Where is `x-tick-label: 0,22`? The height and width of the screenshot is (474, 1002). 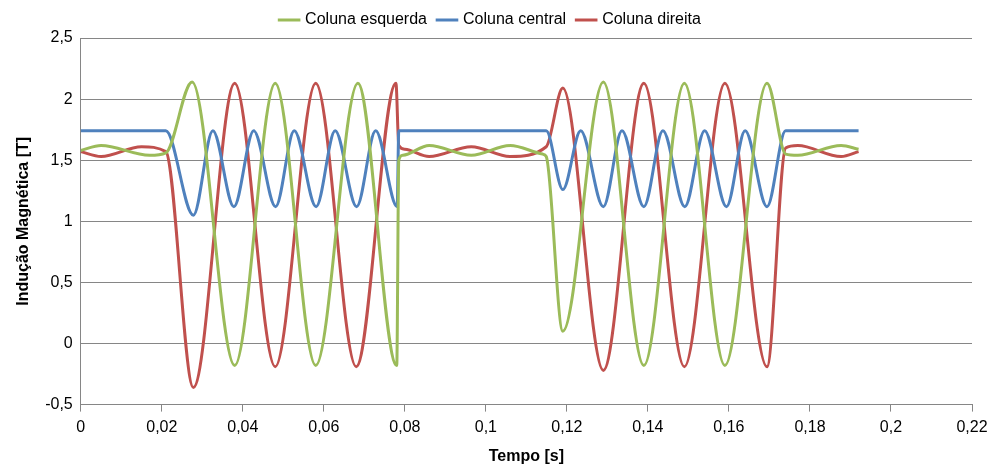 x-tick-label: 0,22 is located at coordinates (972, 426).